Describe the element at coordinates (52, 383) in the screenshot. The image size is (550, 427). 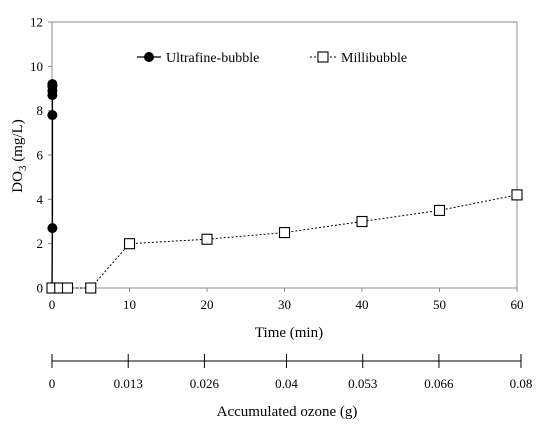
I see `secondary-tick-label: 0` at that location.